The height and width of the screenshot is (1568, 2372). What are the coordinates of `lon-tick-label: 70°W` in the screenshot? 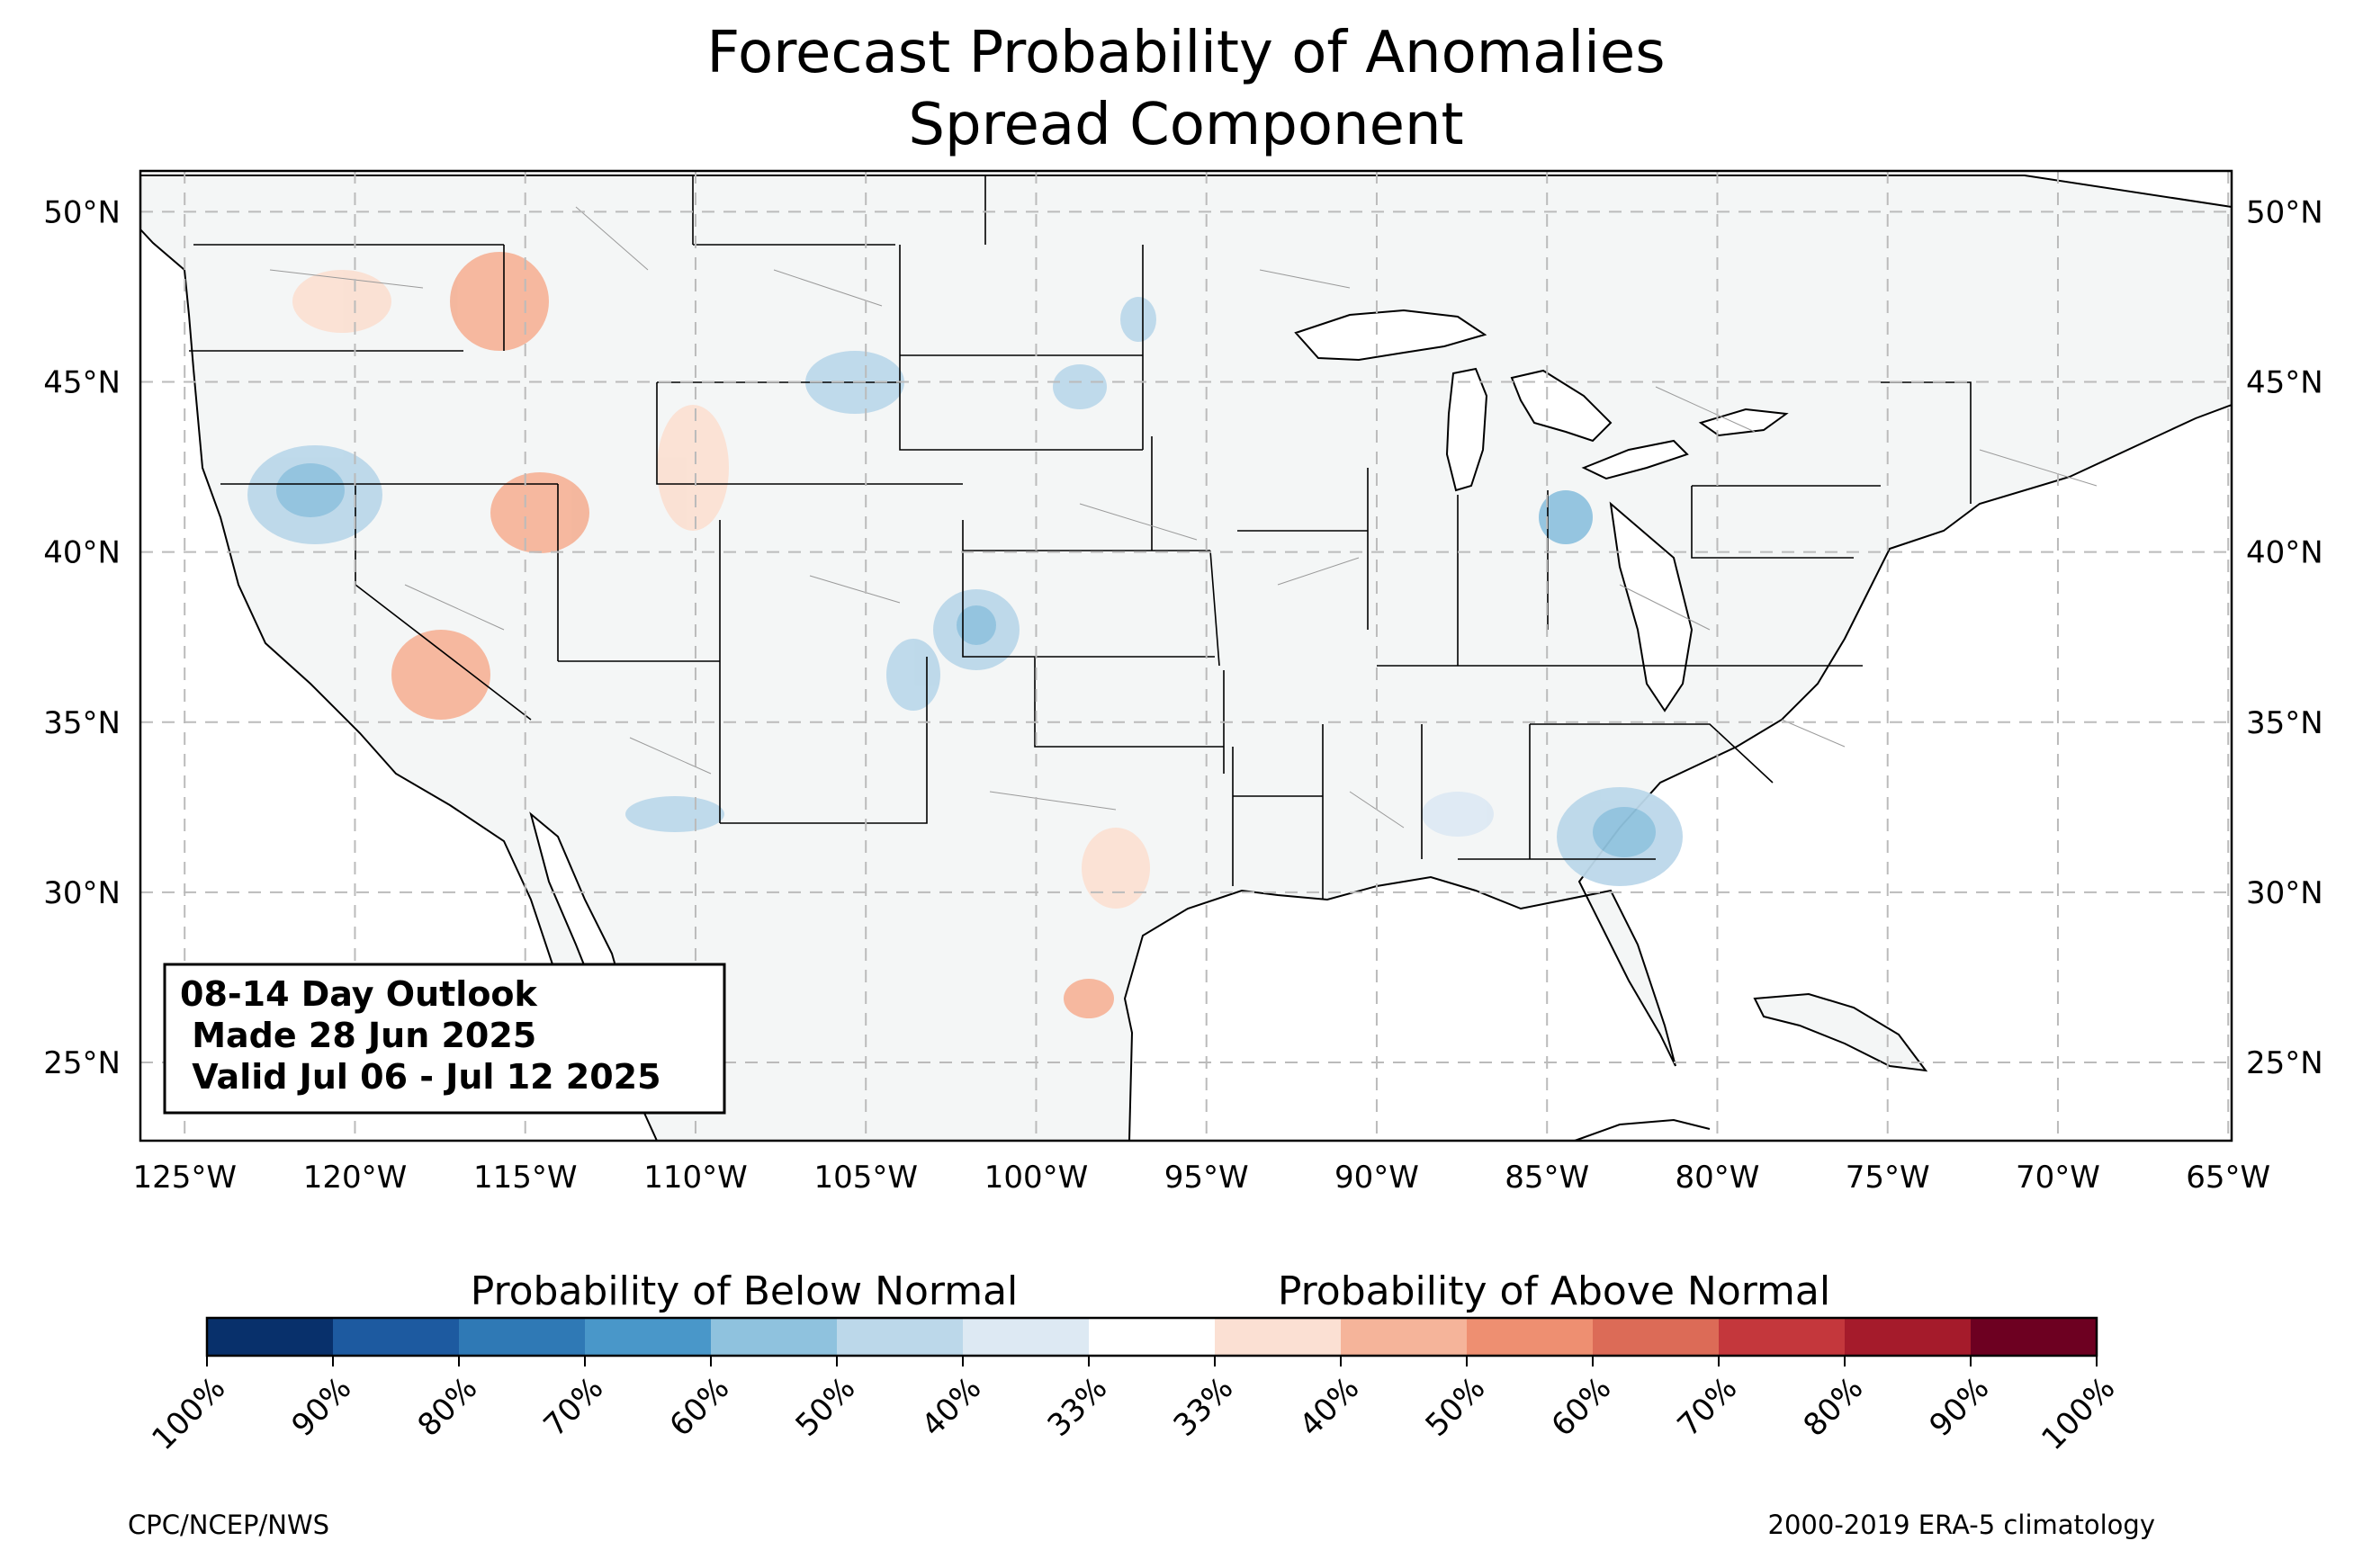 It's located at (2058, 1178).